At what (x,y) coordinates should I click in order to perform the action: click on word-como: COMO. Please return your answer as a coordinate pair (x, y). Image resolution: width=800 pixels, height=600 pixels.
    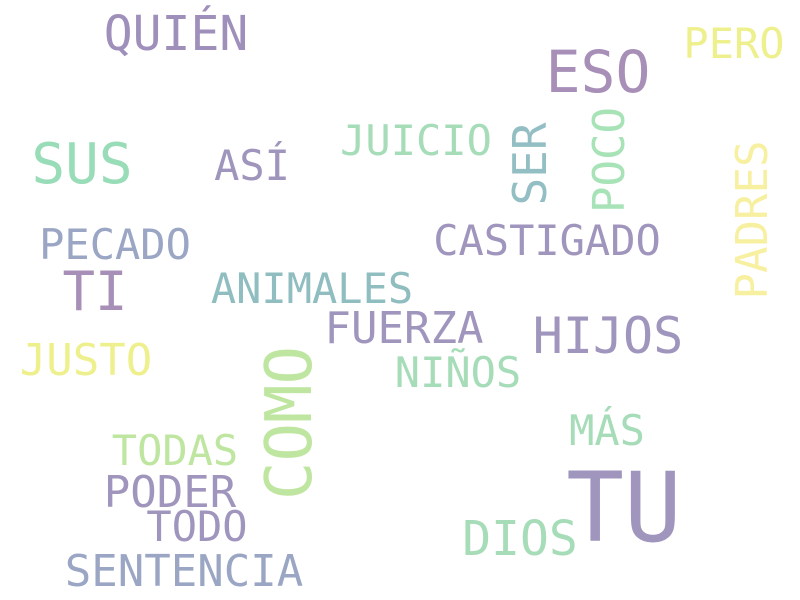
    Looking at the image, I should click on (290, 423).